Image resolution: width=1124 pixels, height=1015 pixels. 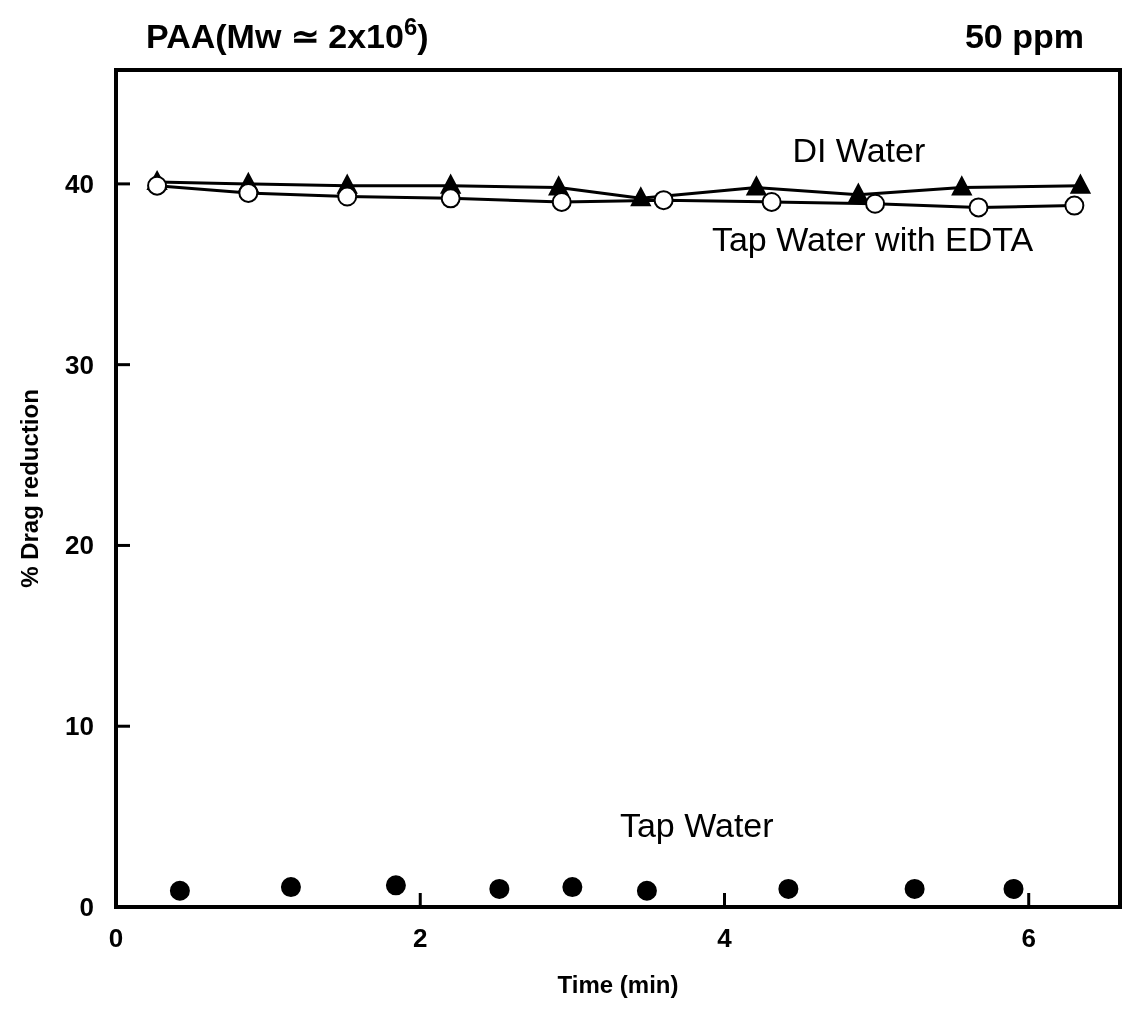 What do you see at coordinates (1024, 36) in the screenshot?
I see `text: 50 ppm` at bounding box center [1024, 36].